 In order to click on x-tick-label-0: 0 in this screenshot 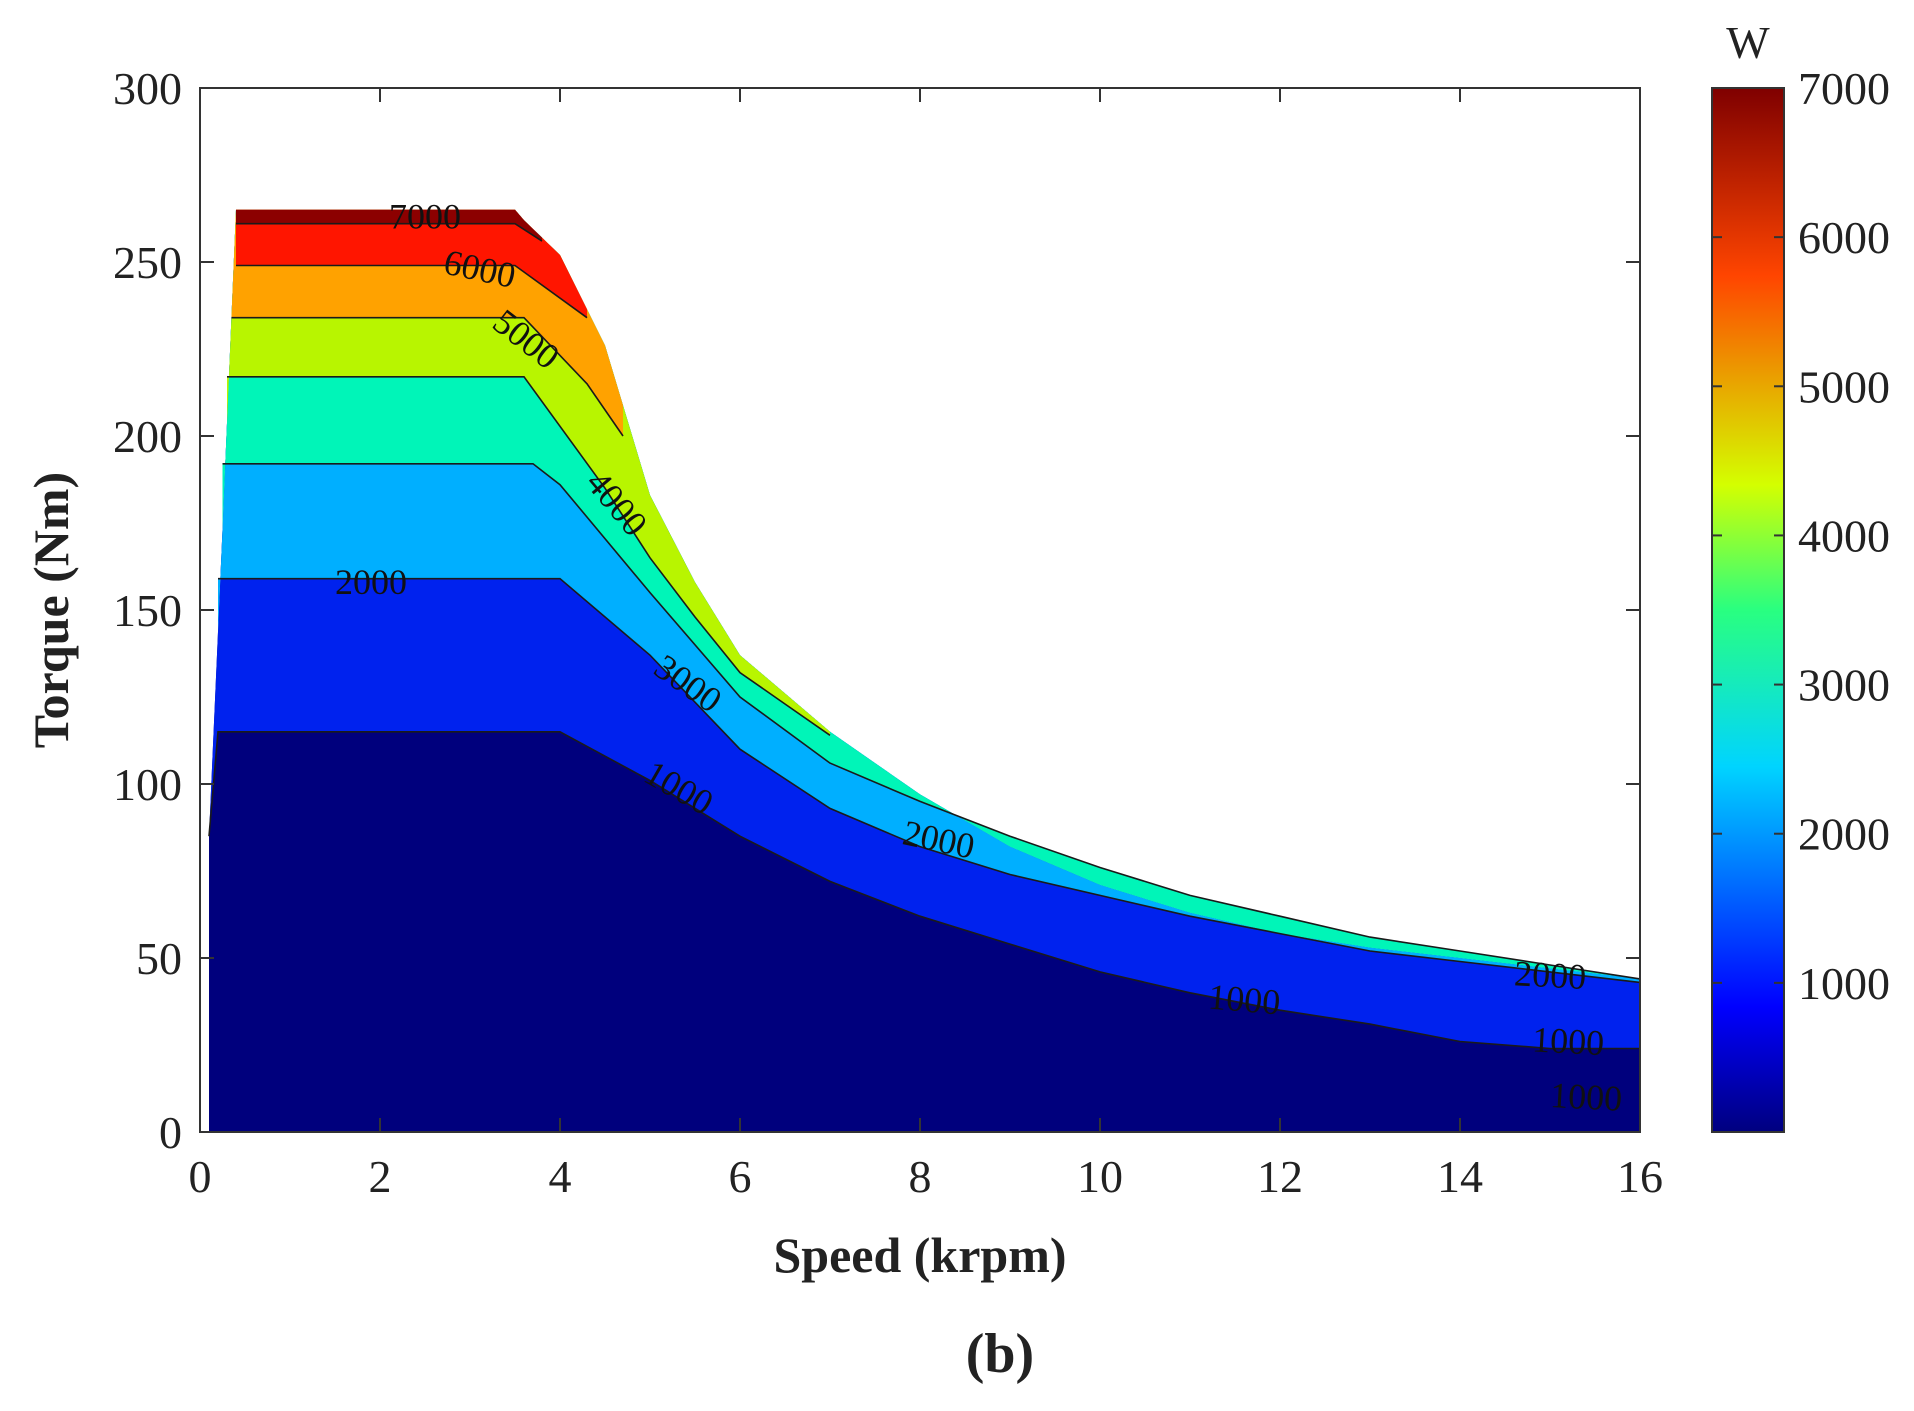, I will do `click(200, 1176)`.